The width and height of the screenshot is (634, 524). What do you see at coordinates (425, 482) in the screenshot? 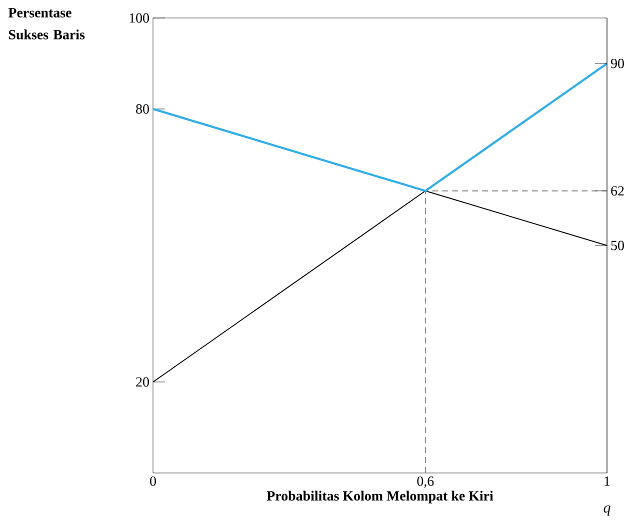
I see `x-tick-label: 0,6` at bounding box center [425, 482].